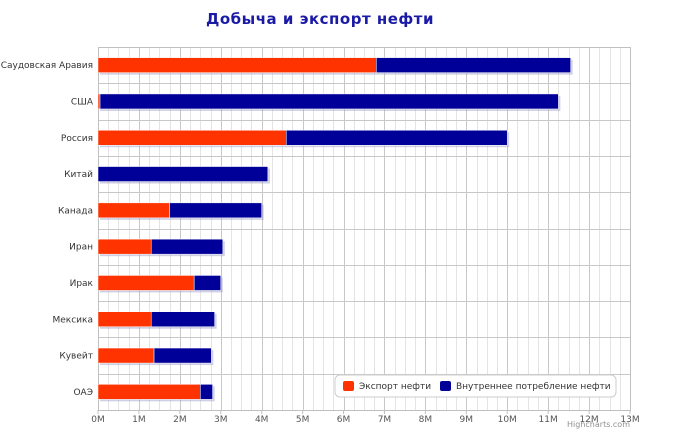  Describe the element at coordinates (82, 284) in the screenshot. I see `category-label: Ирак` at that location.